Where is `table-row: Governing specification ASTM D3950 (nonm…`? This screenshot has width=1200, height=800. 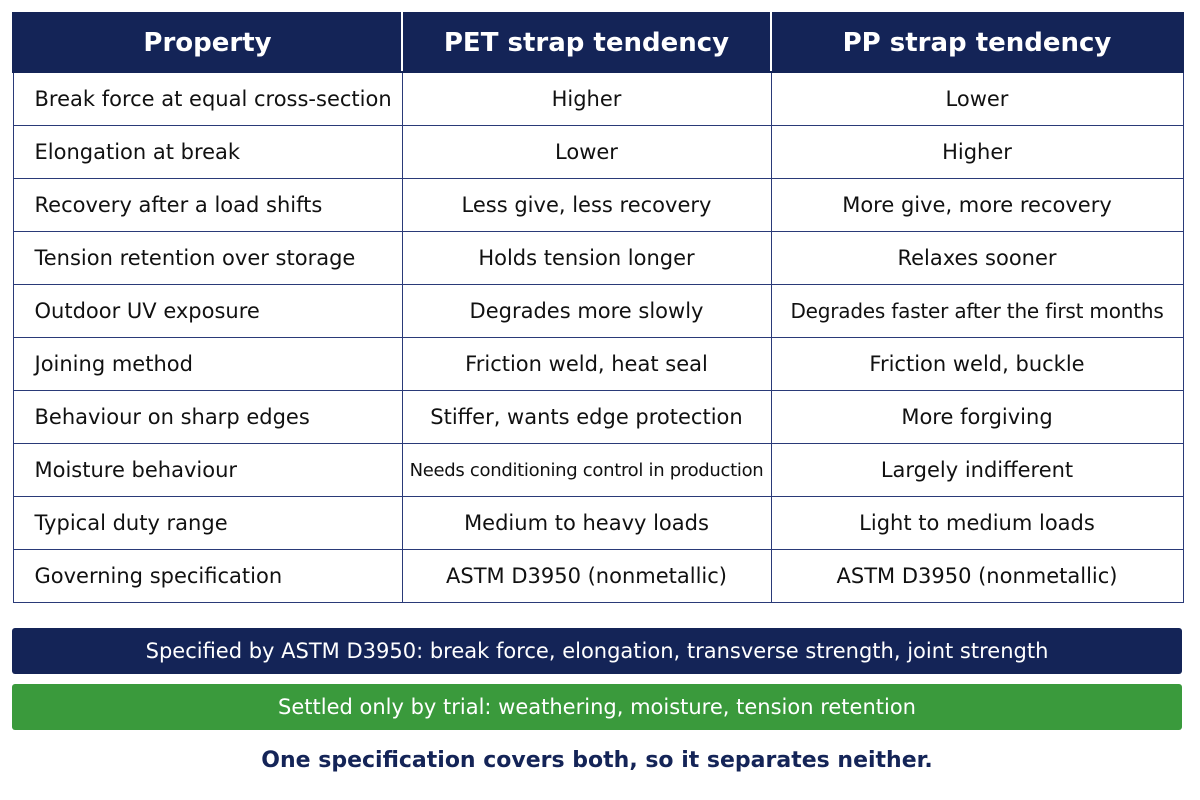
table-row: Governing specification ASTM D3950 (nonm… is located at coordinates (598, 576).